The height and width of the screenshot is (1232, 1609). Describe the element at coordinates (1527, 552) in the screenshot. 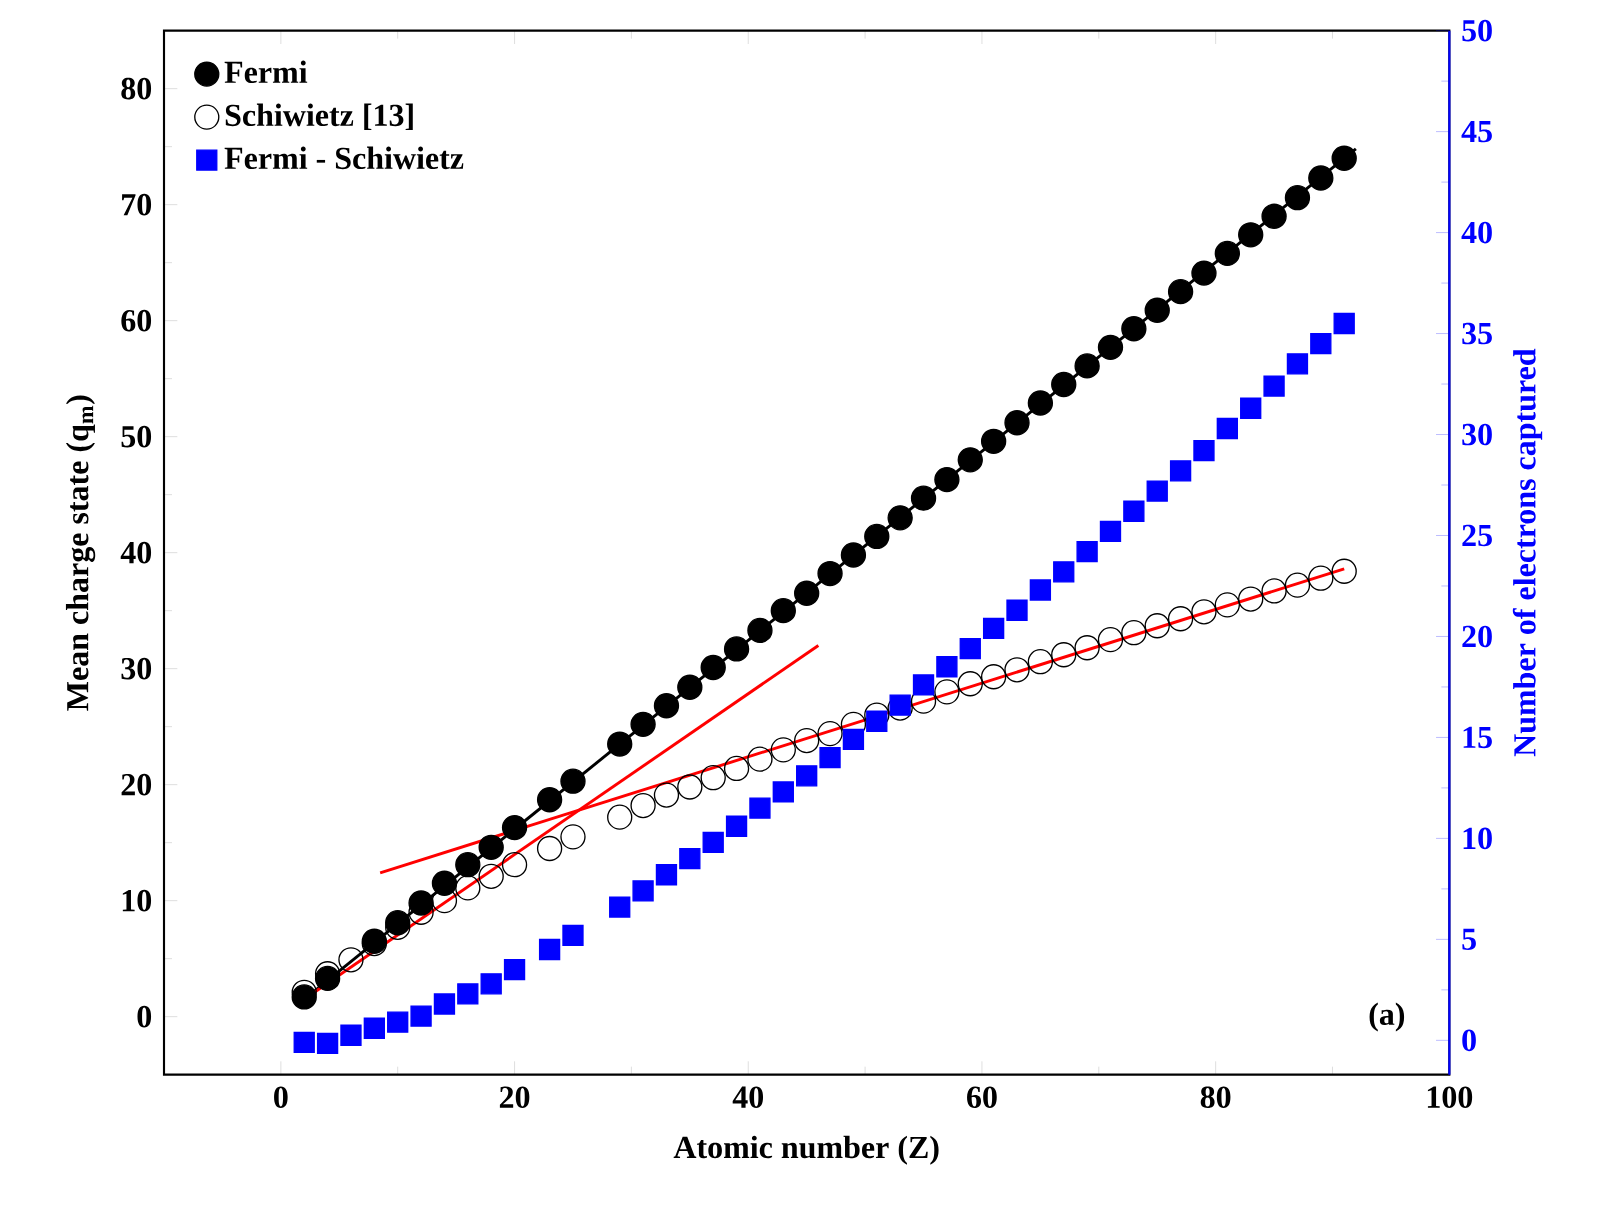

I see `y2-axis-title: Number of electrons captured` at that location.